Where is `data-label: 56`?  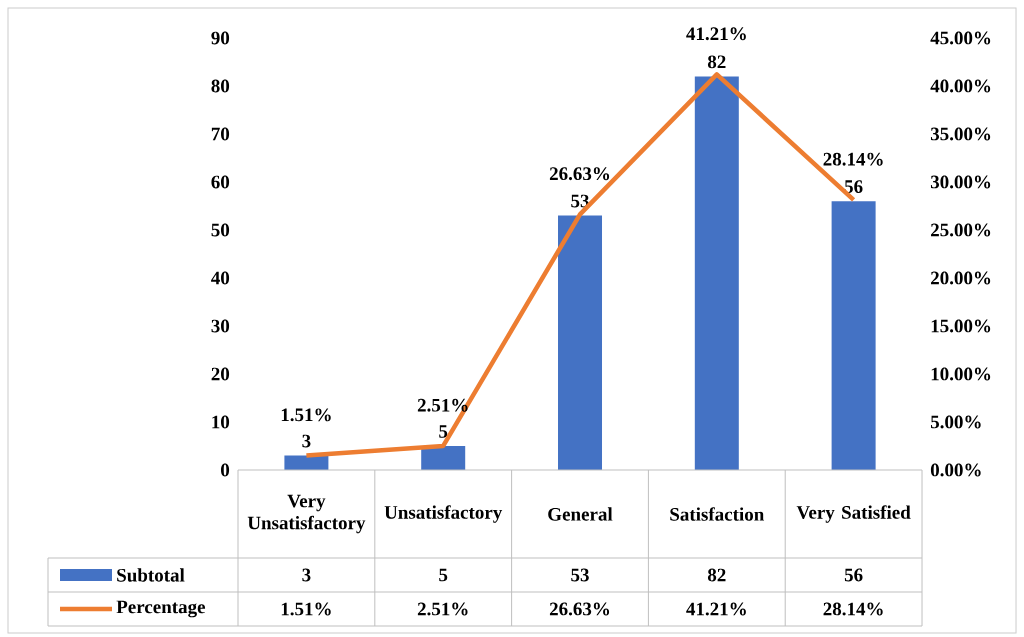
data-label: 56 is located at coordinates (853, 575).